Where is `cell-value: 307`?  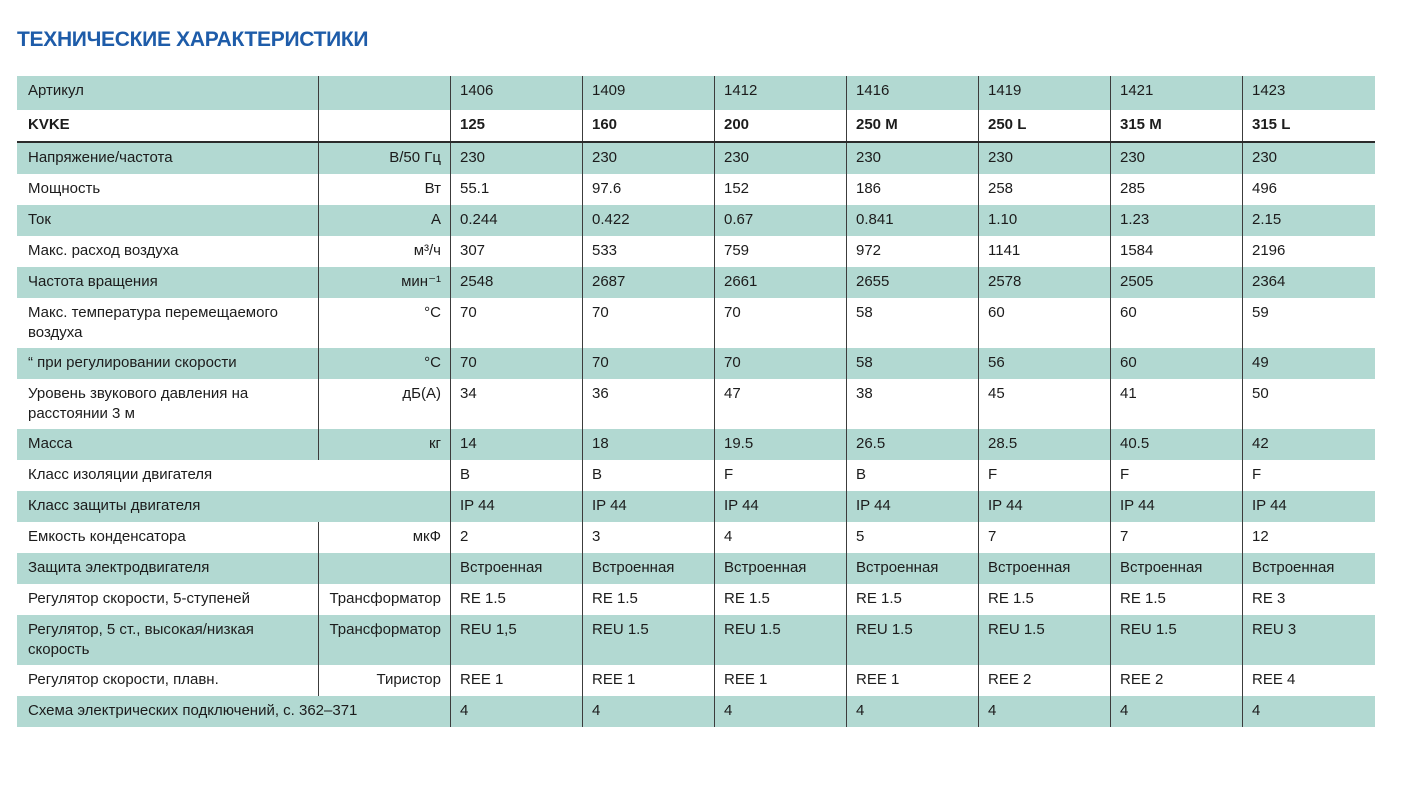 cell-value: 307 is located at coordinates (517, 251).